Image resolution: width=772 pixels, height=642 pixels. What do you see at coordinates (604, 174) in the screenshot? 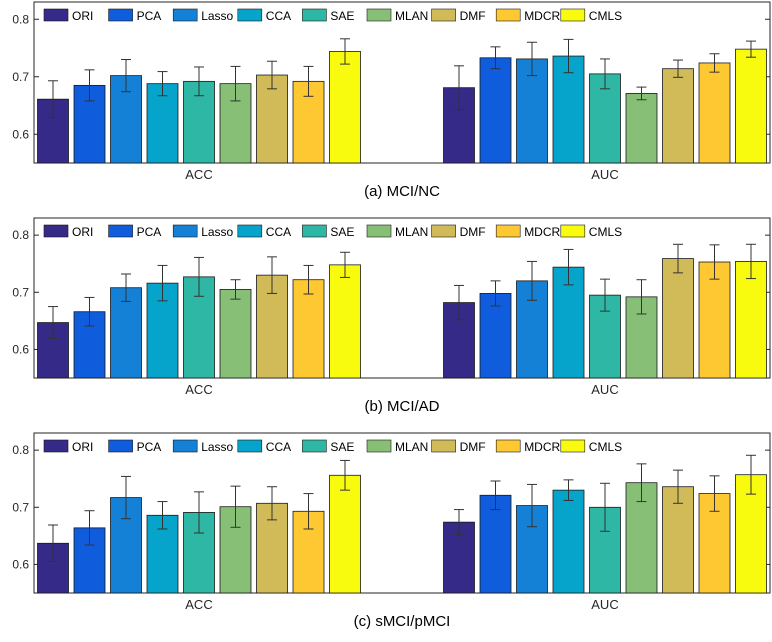
I see `x-tick-label-auc: AUC` at bounding box center [604, 174].